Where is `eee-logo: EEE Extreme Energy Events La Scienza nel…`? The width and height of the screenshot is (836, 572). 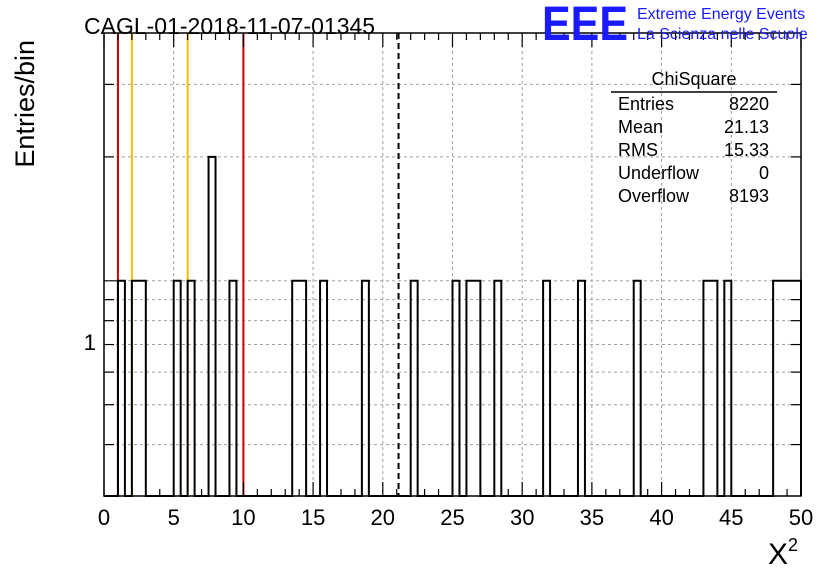
eee-logo: EEE Extreme Energy Events La Scienza nel… is located at coordinates (675, 25).